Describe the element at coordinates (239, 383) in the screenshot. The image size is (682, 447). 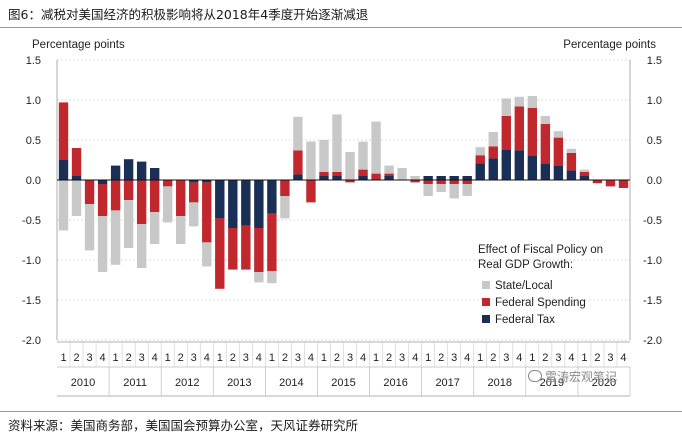
I see `year-tick-label: 2013` at that location.